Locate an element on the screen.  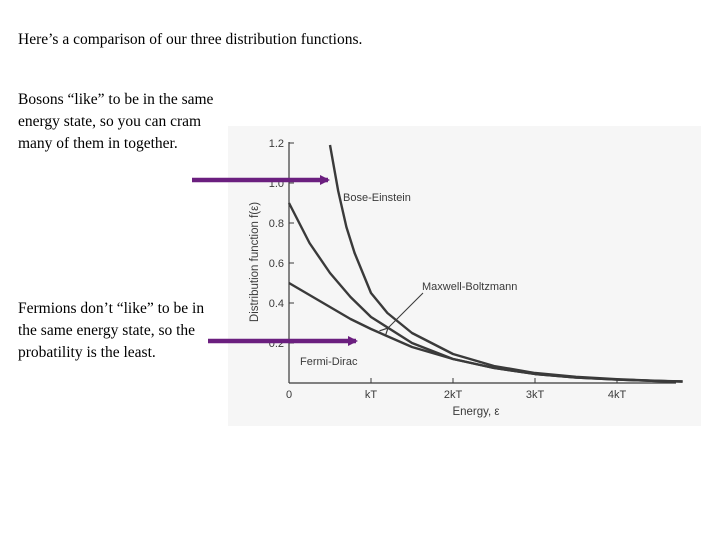
y-tick-label: 0.4 is located at coordinates (276, 304).